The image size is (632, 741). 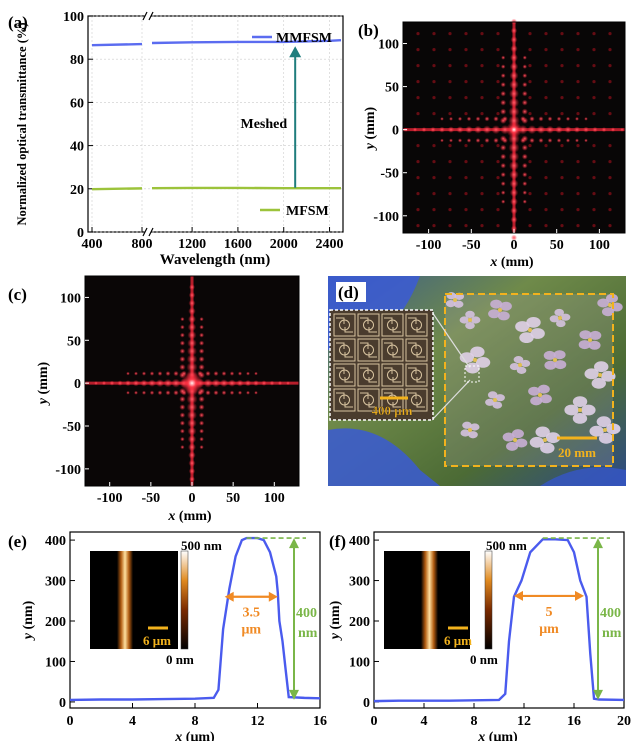 What do you see at coordinates (488, 600) in the screenshot?
I see `panel-f-colorbar` at bounding box center [488, 600].